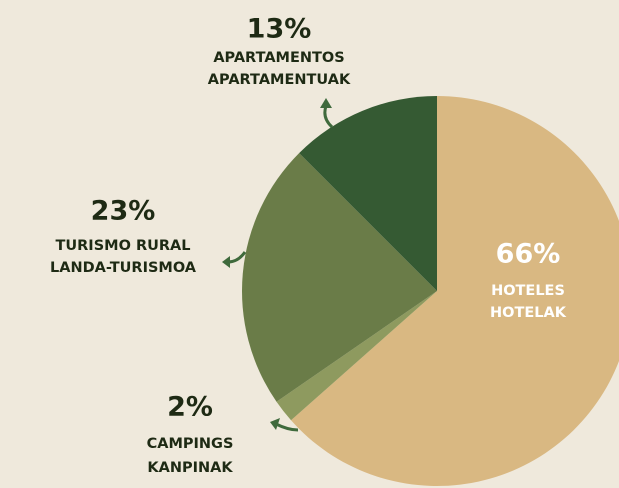 Image resolution: width=619 pixels, height=488 pixels. What do you see at coordinates (287, 427) in the screenshot?
I see `arrow` at bounding box center [287, 427].